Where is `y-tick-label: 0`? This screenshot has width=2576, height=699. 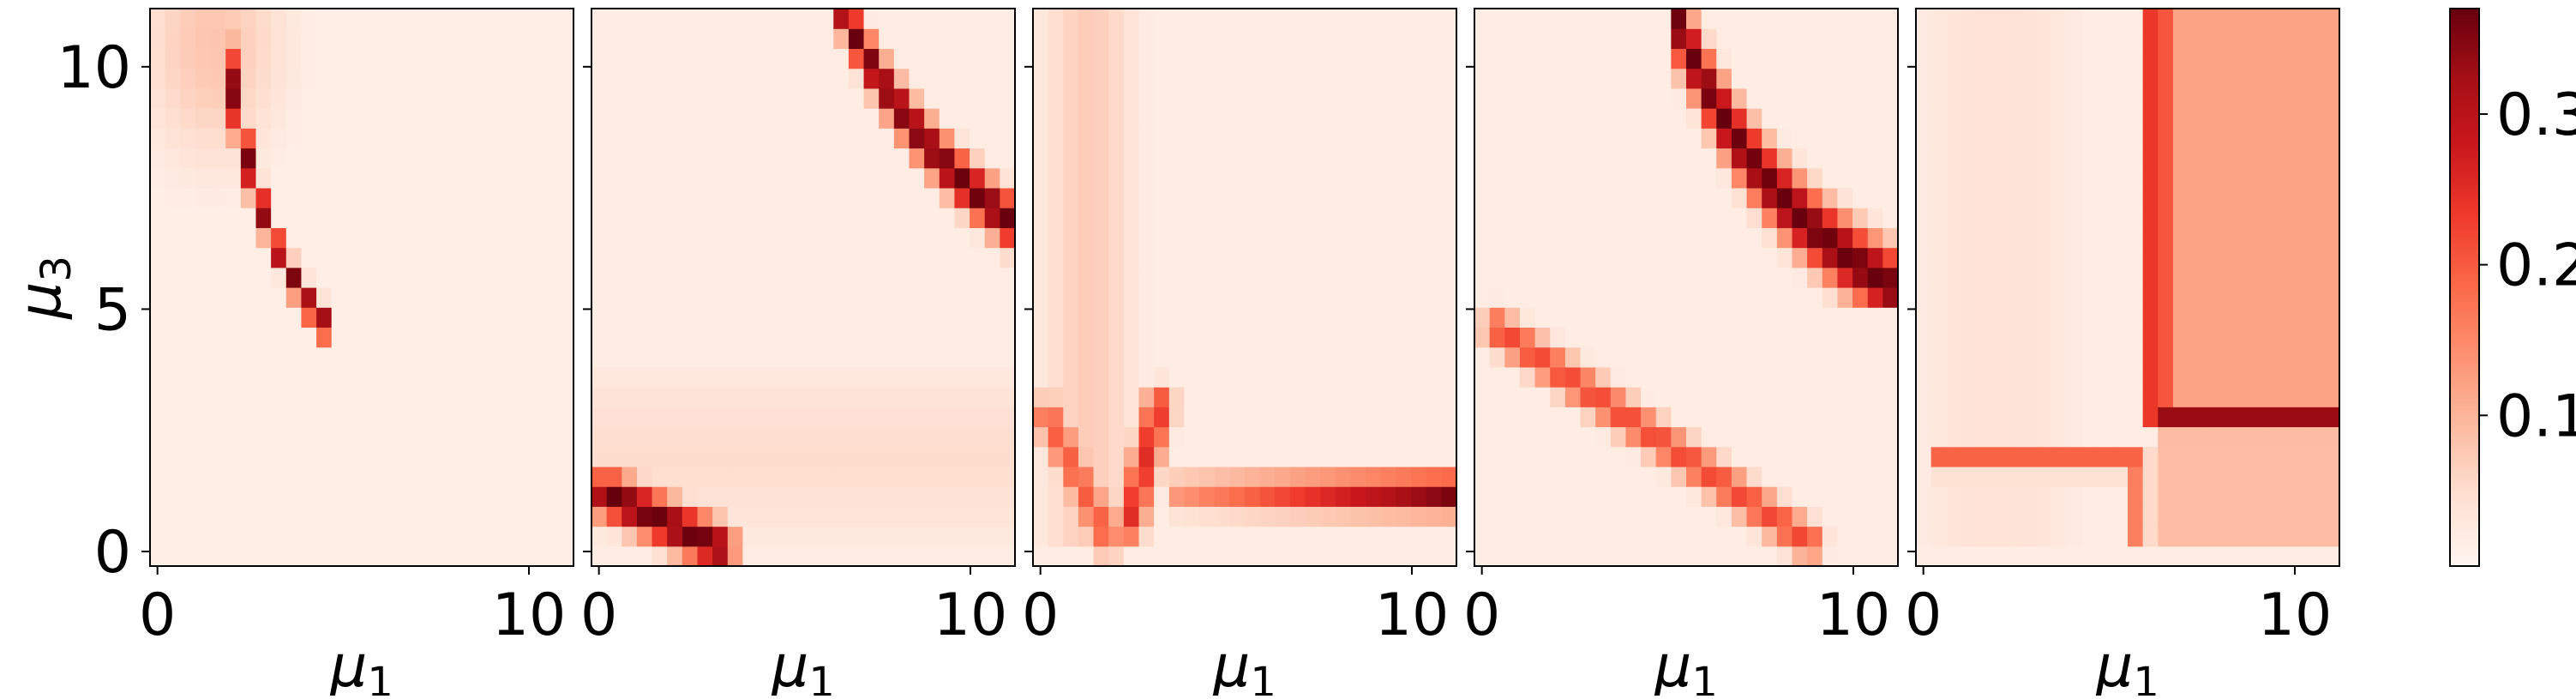 y-tick-label: 0 is located at coordinates (112, 553).